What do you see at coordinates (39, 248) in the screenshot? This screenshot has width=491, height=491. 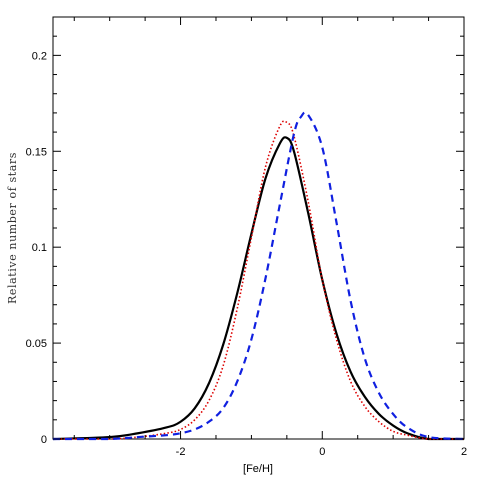 I see `y-tick-label: 0.1` at bounding box center [39, 248].